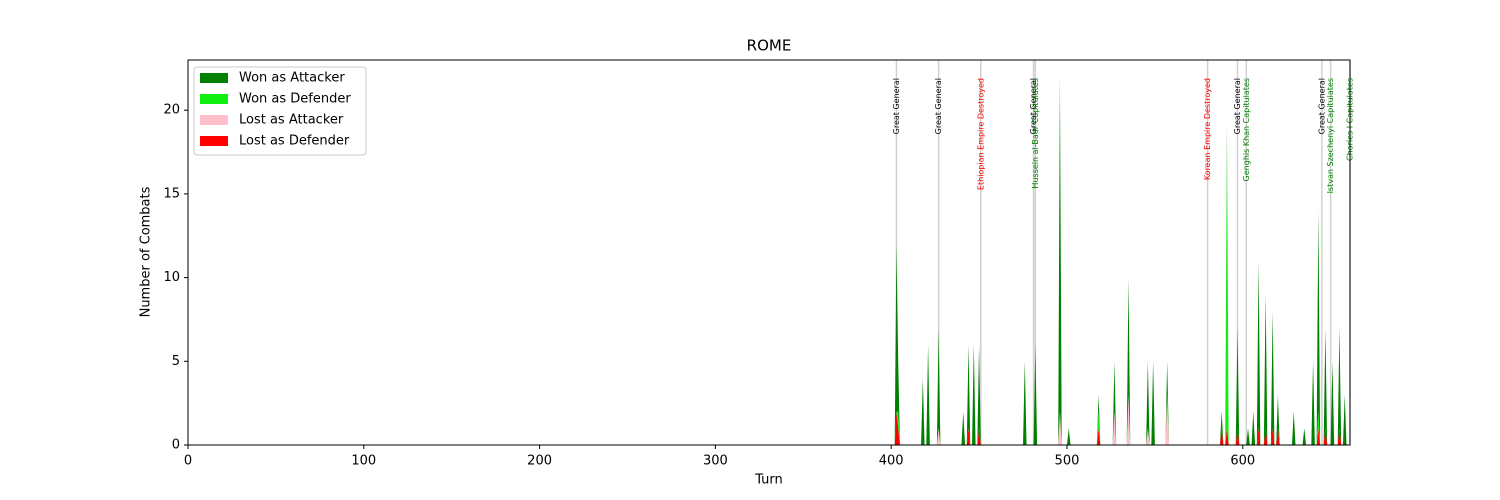  What do you see at coordinates (176, 361) in the screenshot?
I see `y-tick-label: 5` at bounding box center [176, 361].